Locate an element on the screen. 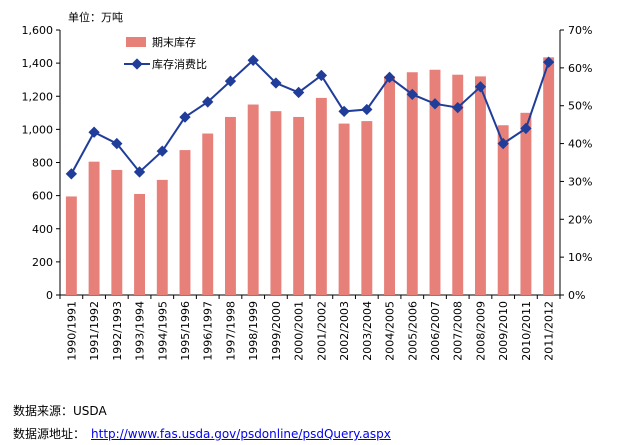 The image size is (617, 445). x-tick-label: 2001/2002 is located at coordinates (321, 331).